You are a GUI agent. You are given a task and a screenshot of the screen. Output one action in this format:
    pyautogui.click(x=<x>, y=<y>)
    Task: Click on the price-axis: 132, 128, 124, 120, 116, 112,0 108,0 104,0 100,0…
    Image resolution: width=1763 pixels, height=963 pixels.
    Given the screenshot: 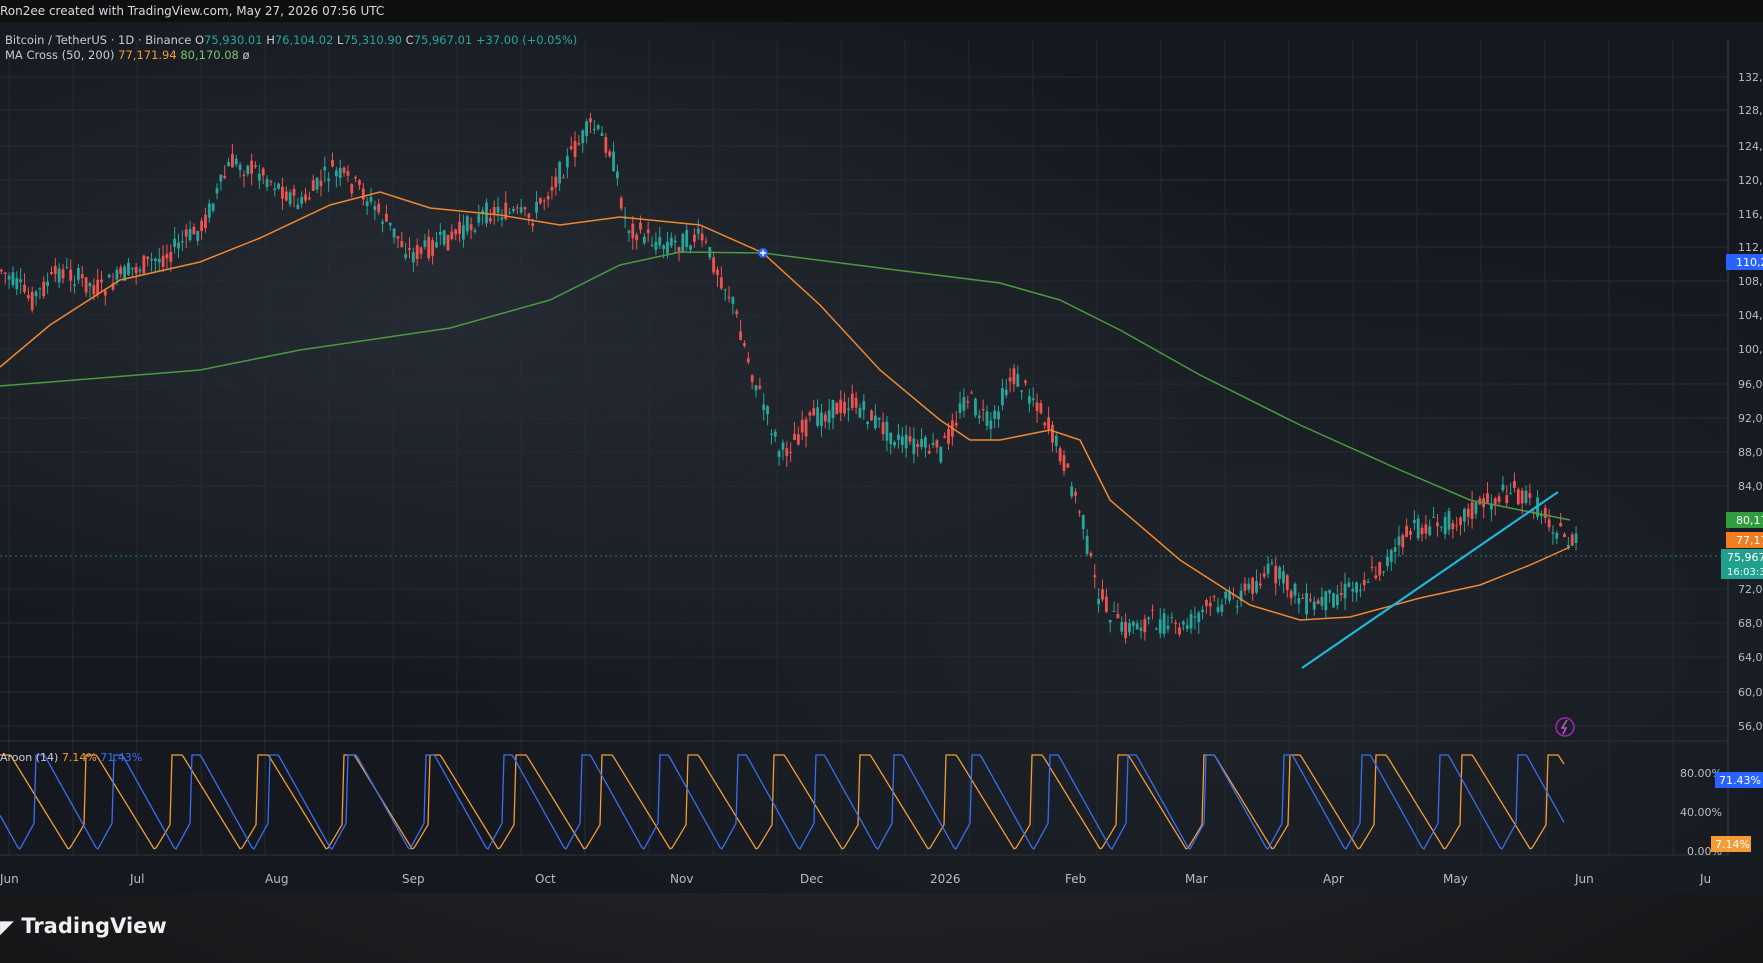 What is the action you would take?
    pyautogui.click(x=1750, y=402)
    